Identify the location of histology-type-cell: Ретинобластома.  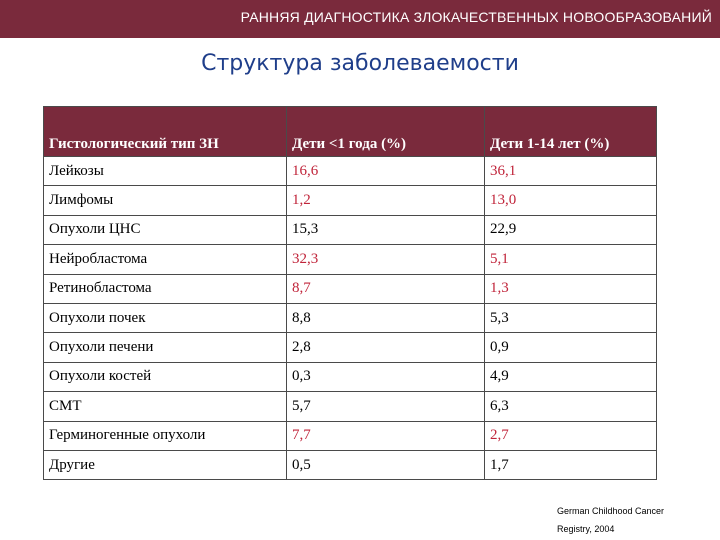
(165, 288).